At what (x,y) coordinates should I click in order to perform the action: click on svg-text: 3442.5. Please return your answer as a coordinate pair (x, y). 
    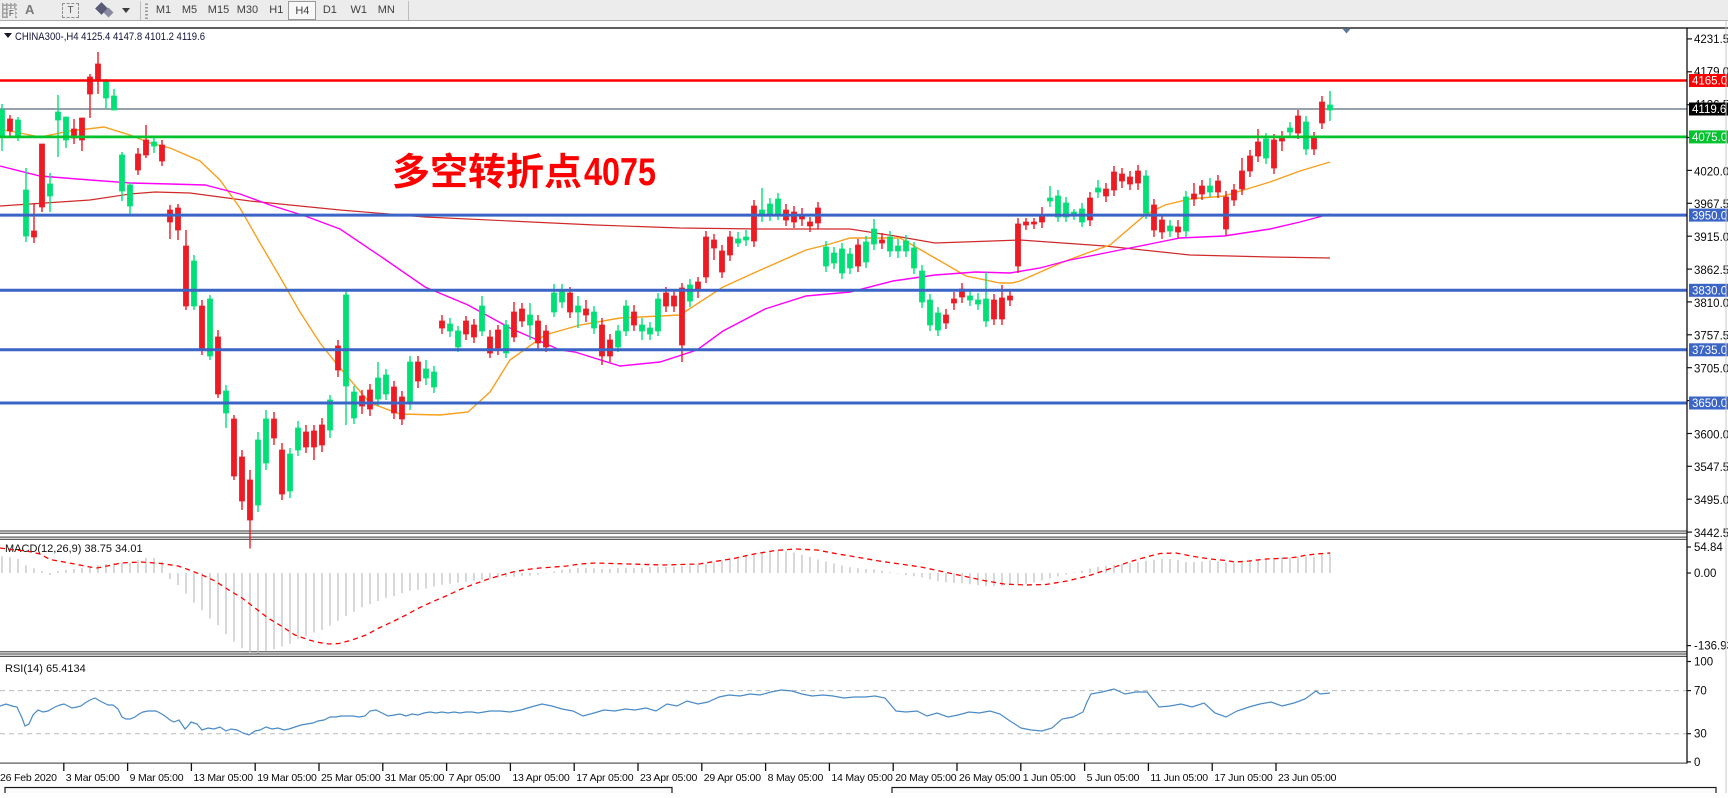
    Looking at the image, I should click on (1711, 534).